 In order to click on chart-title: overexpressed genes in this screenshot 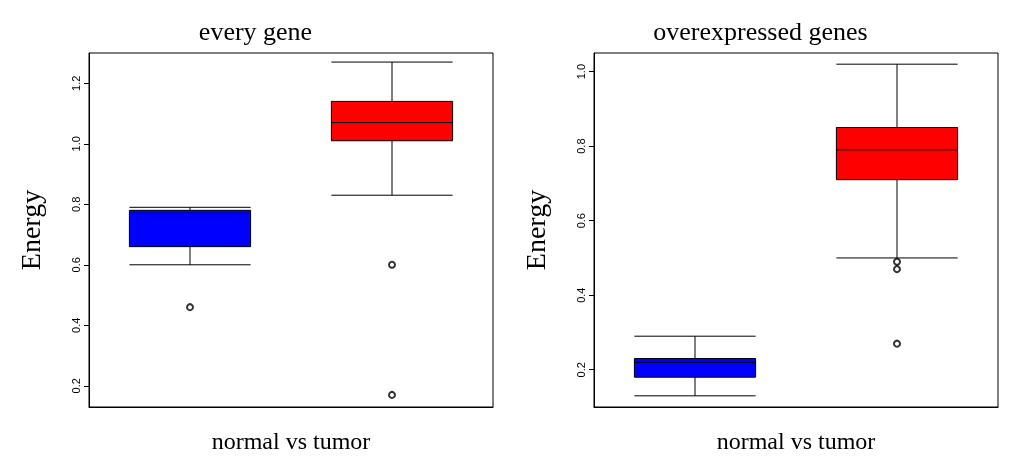, I will do `click(760, 31)`.